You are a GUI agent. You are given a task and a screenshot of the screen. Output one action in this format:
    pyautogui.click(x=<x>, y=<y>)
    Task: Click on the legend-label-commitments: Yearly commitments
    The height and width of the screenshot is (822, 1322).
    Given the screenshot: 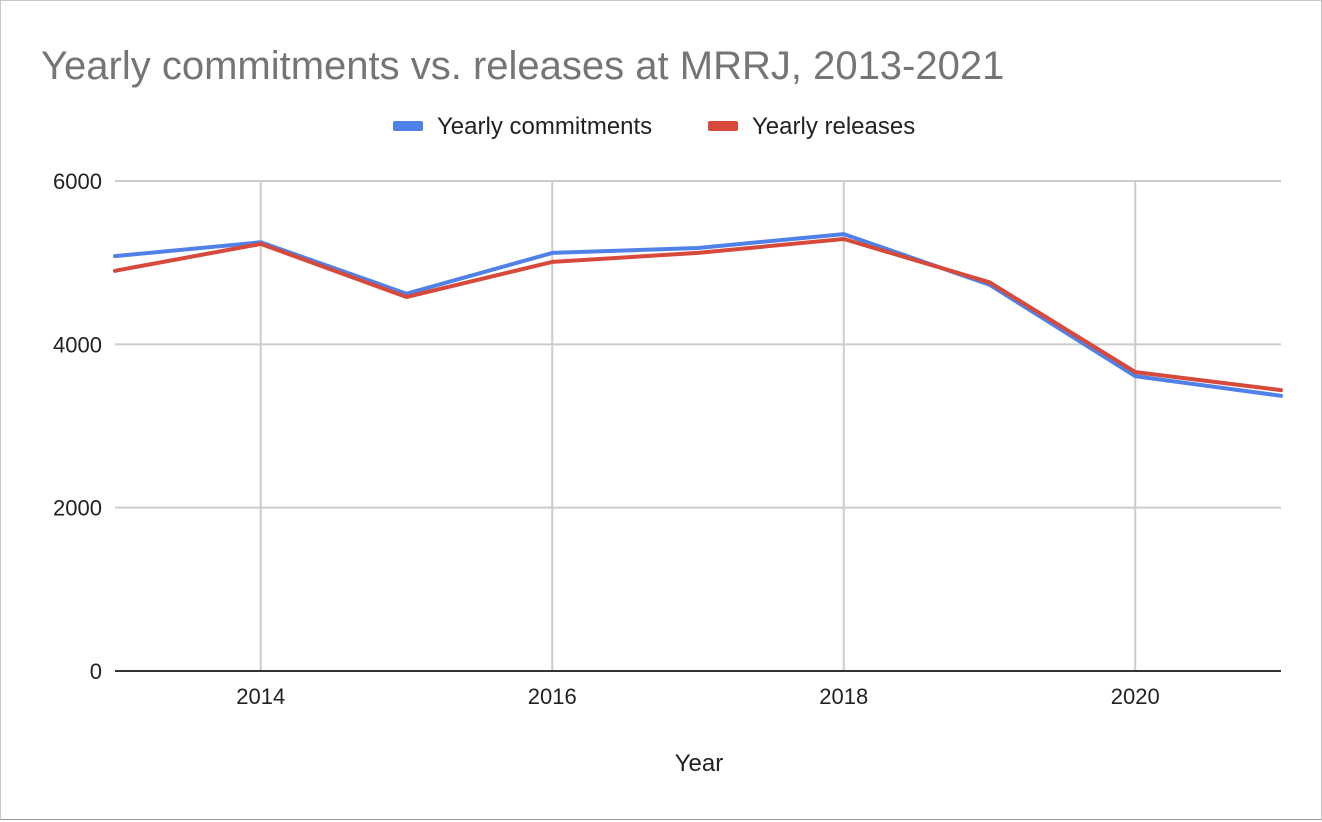 What is the action you would take?
    pyautogui.click(x=544, y=126)
    